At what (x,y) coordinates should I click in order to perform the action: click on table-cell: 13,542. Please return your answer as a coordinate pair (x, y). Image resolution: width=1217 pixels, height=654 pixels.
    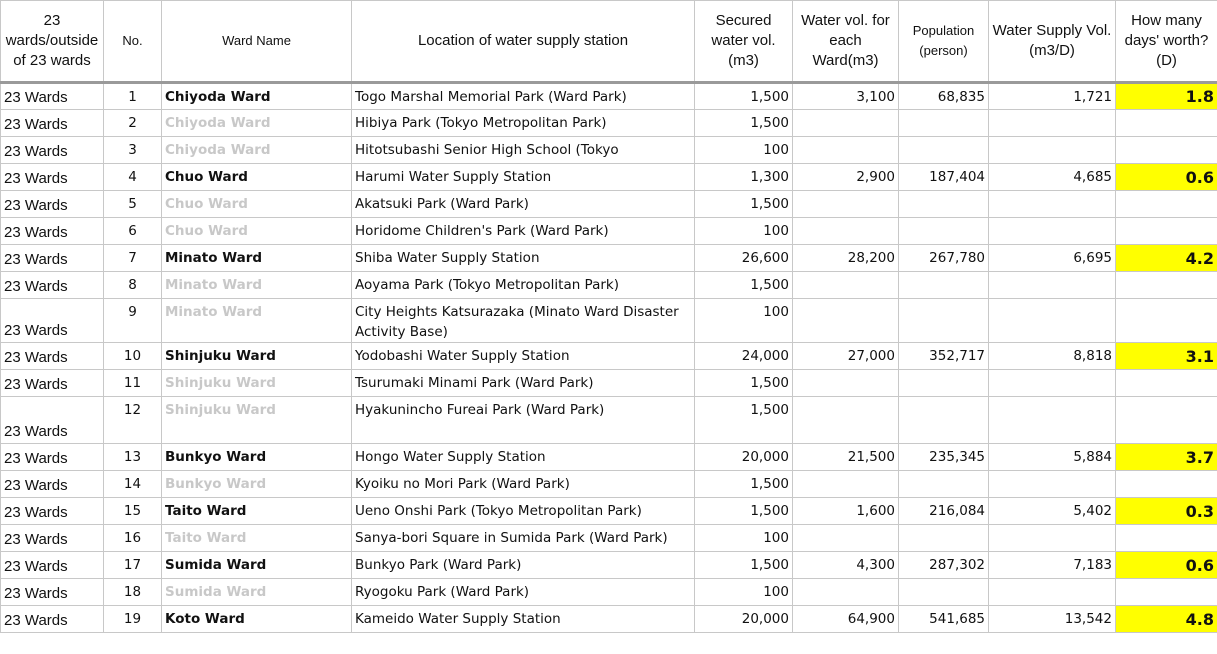
    Looking at the image, I should click on (1052, 619).